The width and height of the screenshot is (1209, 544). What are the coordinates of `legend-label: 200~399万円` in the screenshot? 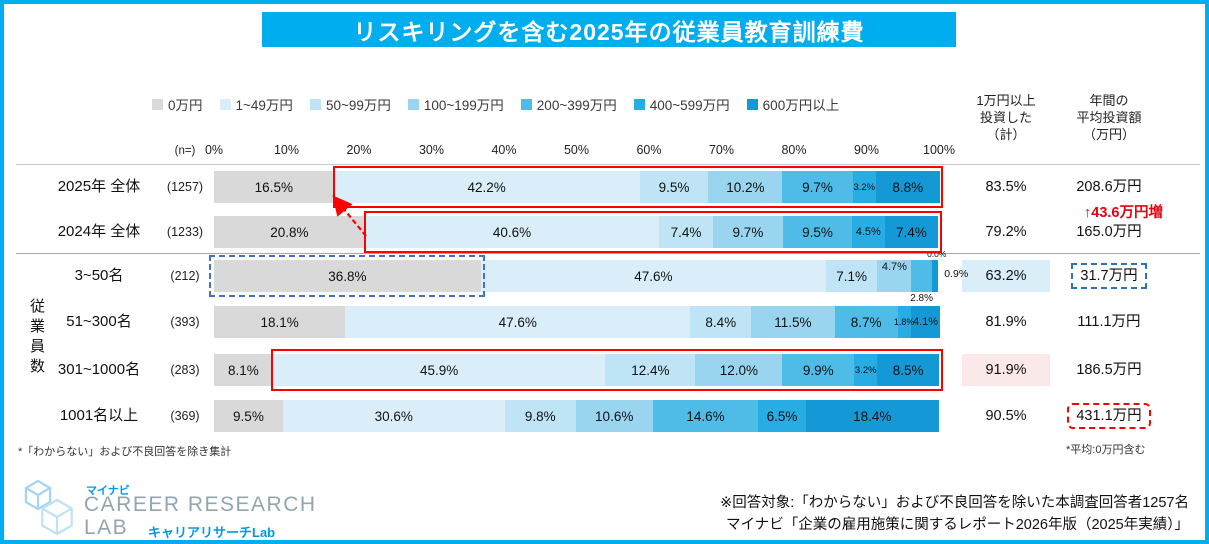 It's located at (576, 105).